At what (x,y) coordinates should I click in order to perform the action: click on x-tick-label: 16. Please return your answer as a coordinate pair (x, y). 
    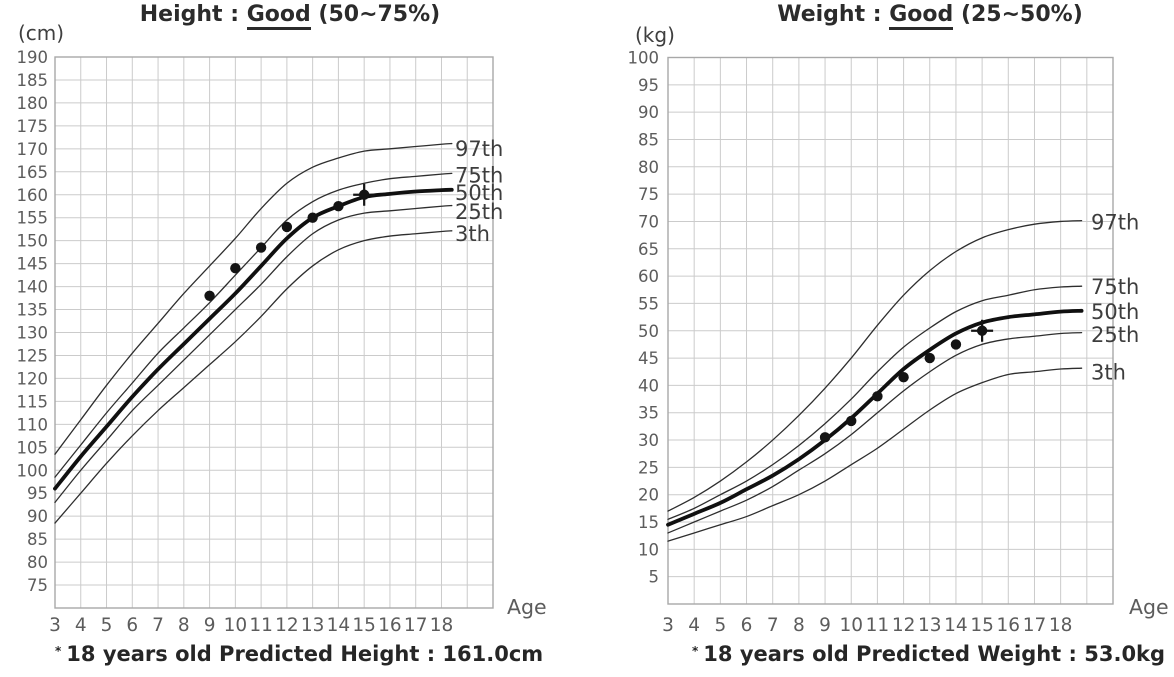
    Looking at the image, I should click on (1009, 625).